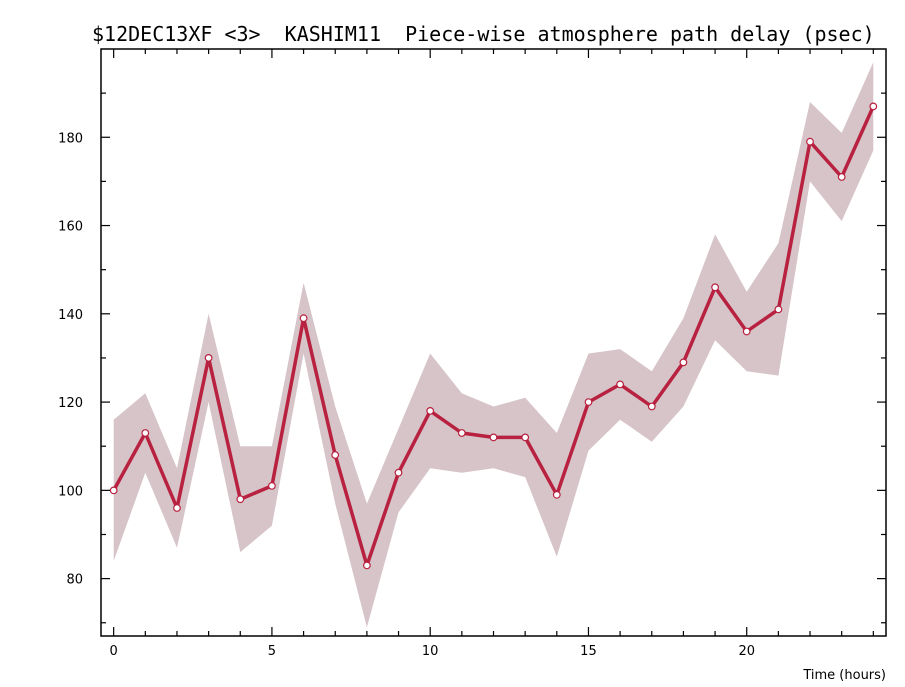  Describe the element at coordinates (70, 227) in the screenshot. I see `y-tick-label: 160` at that location.